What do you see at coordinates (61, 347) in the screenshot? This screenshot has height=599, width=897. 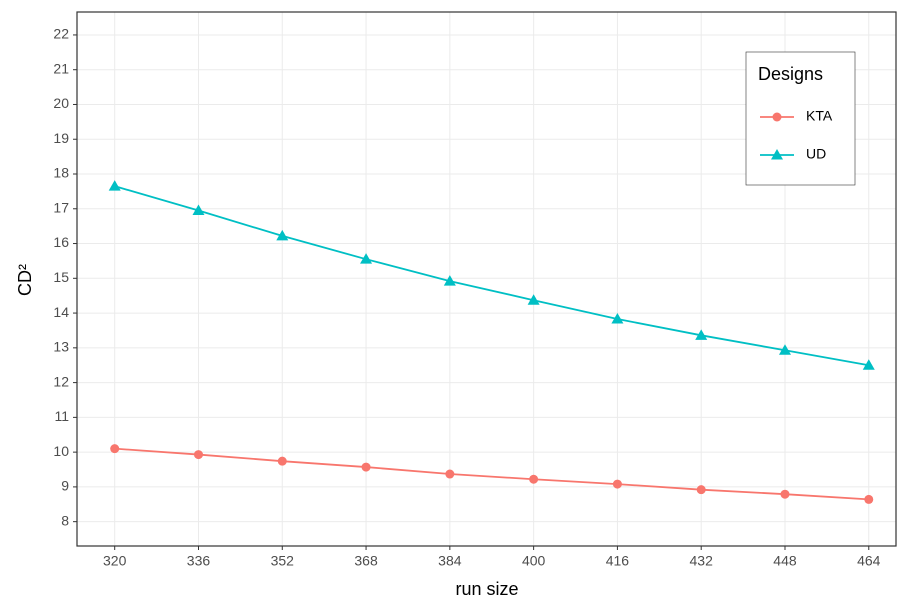 I see `y-tick-label: 13` at bounding box center [61, 347].